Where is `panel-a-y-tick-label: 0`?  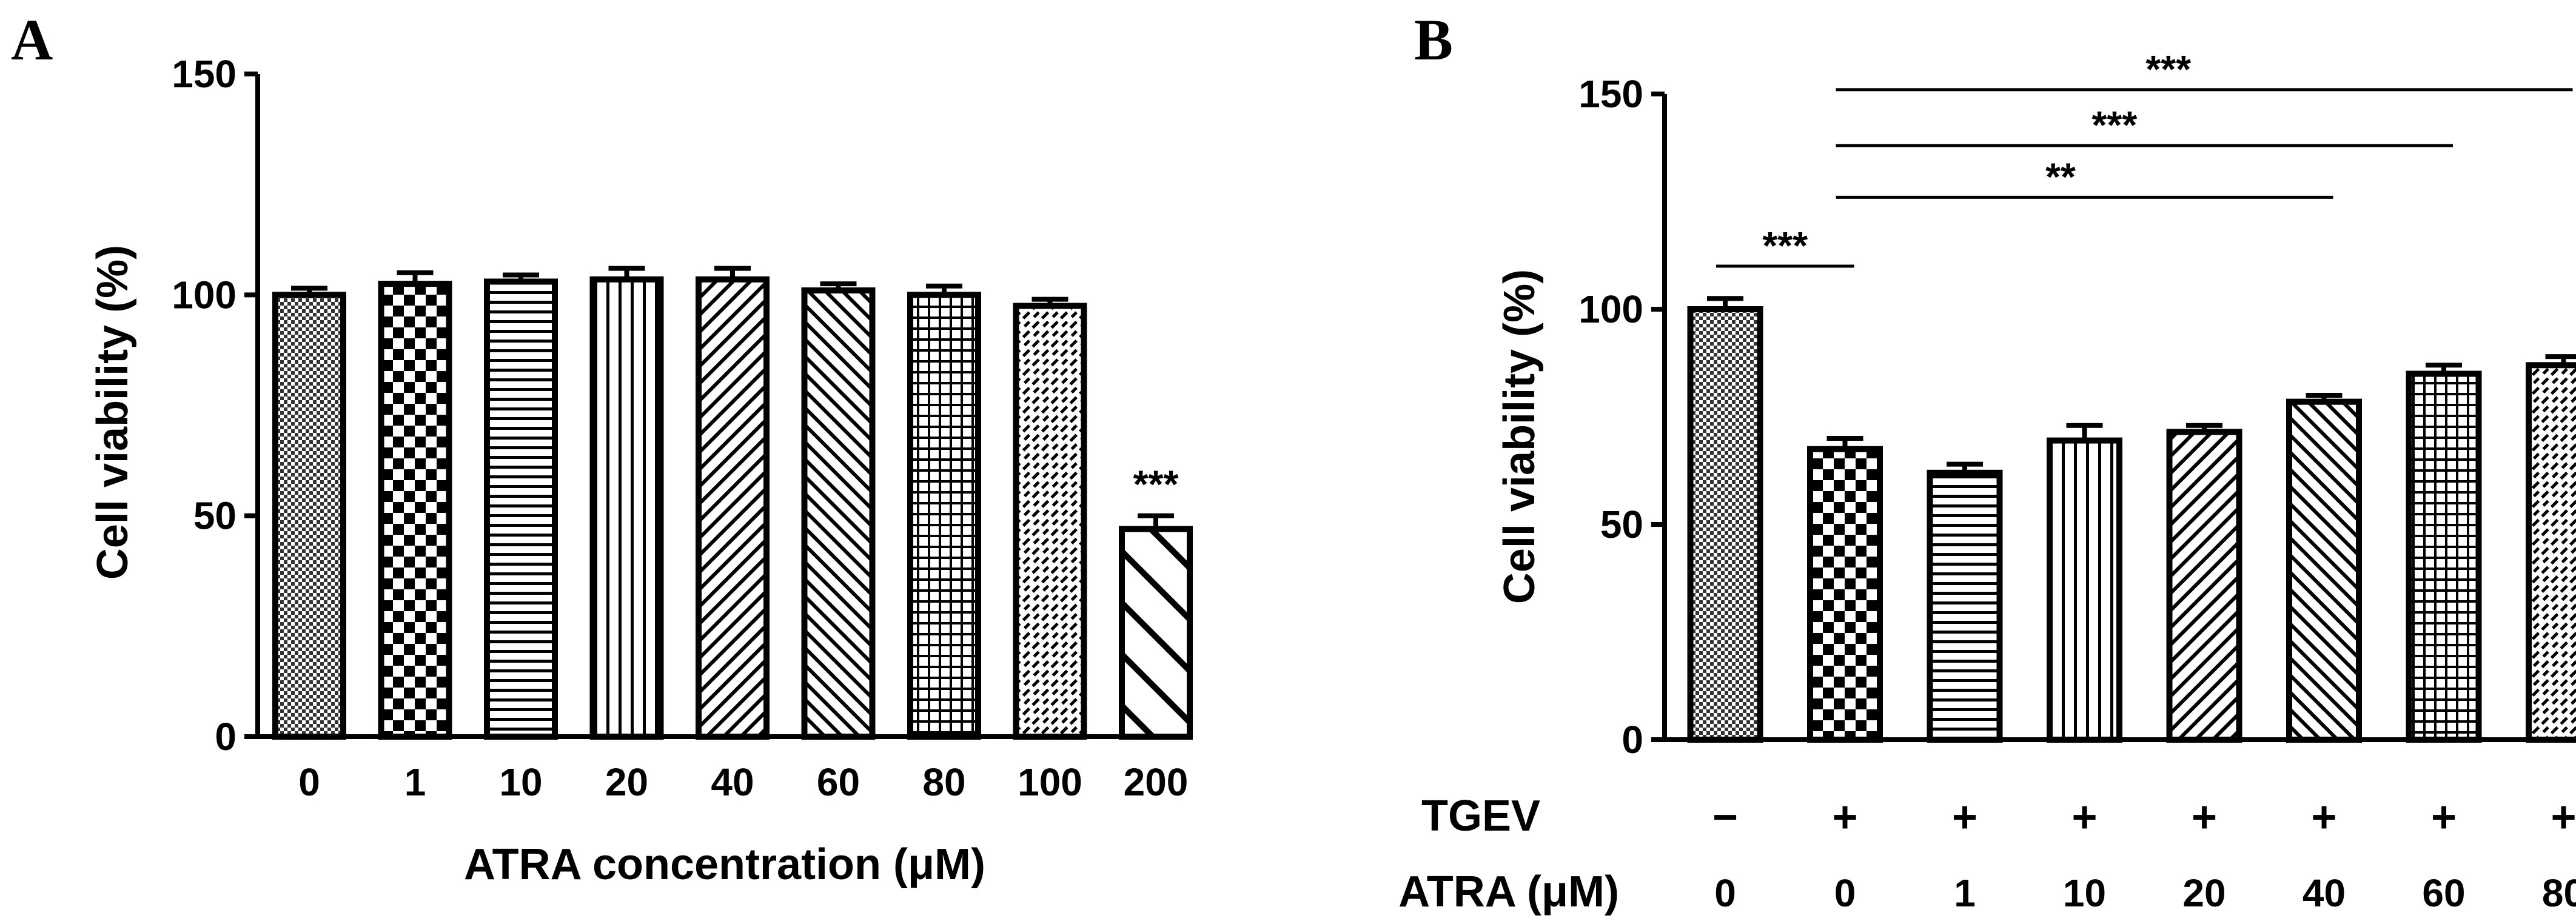 panel-a-y-tick-label: 0 is located at coordinates (226, 737).